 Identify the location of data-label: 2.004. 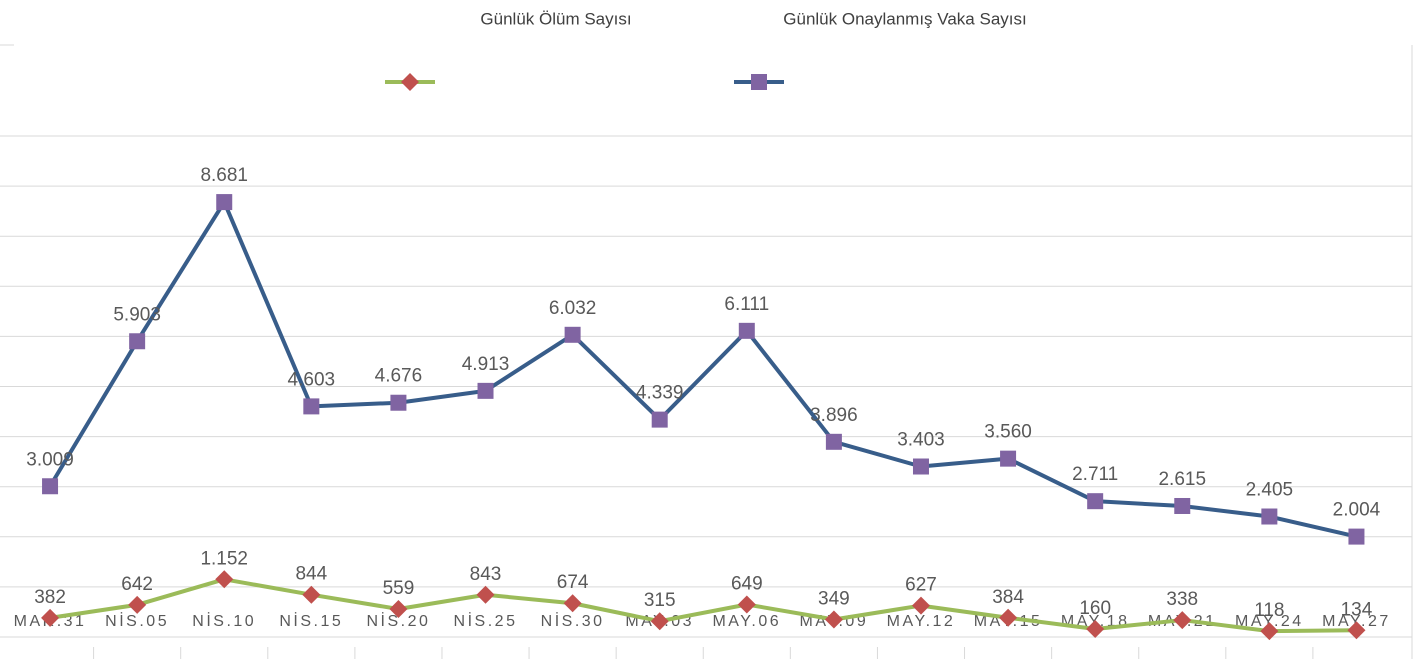
(1357, 510).